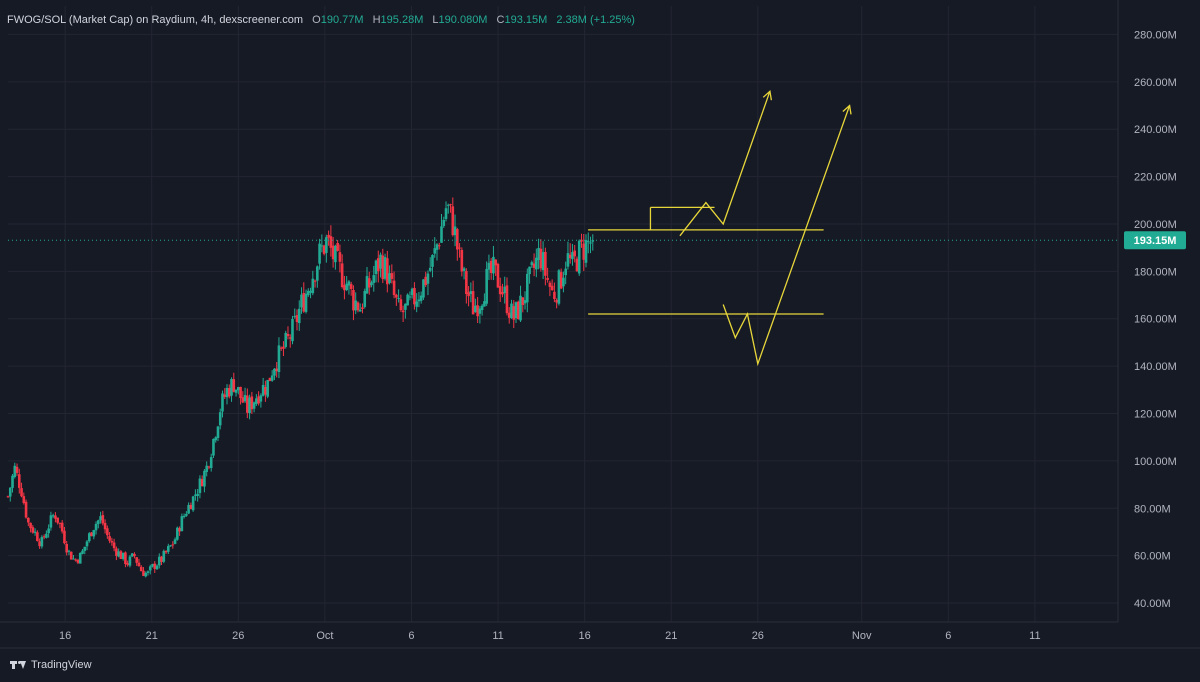 This screenshot has width=1200, height=682. I want to click on tradingview-logo-icon, so click(18, 665).